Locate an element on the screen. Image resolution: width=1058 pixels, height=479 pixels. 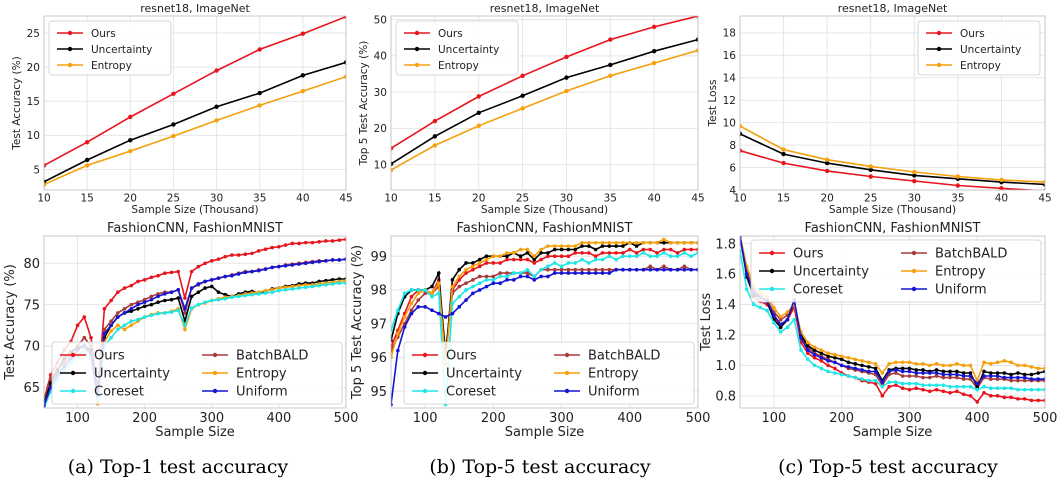
y-tick-label: 20 is located at coordinates (380, 129).